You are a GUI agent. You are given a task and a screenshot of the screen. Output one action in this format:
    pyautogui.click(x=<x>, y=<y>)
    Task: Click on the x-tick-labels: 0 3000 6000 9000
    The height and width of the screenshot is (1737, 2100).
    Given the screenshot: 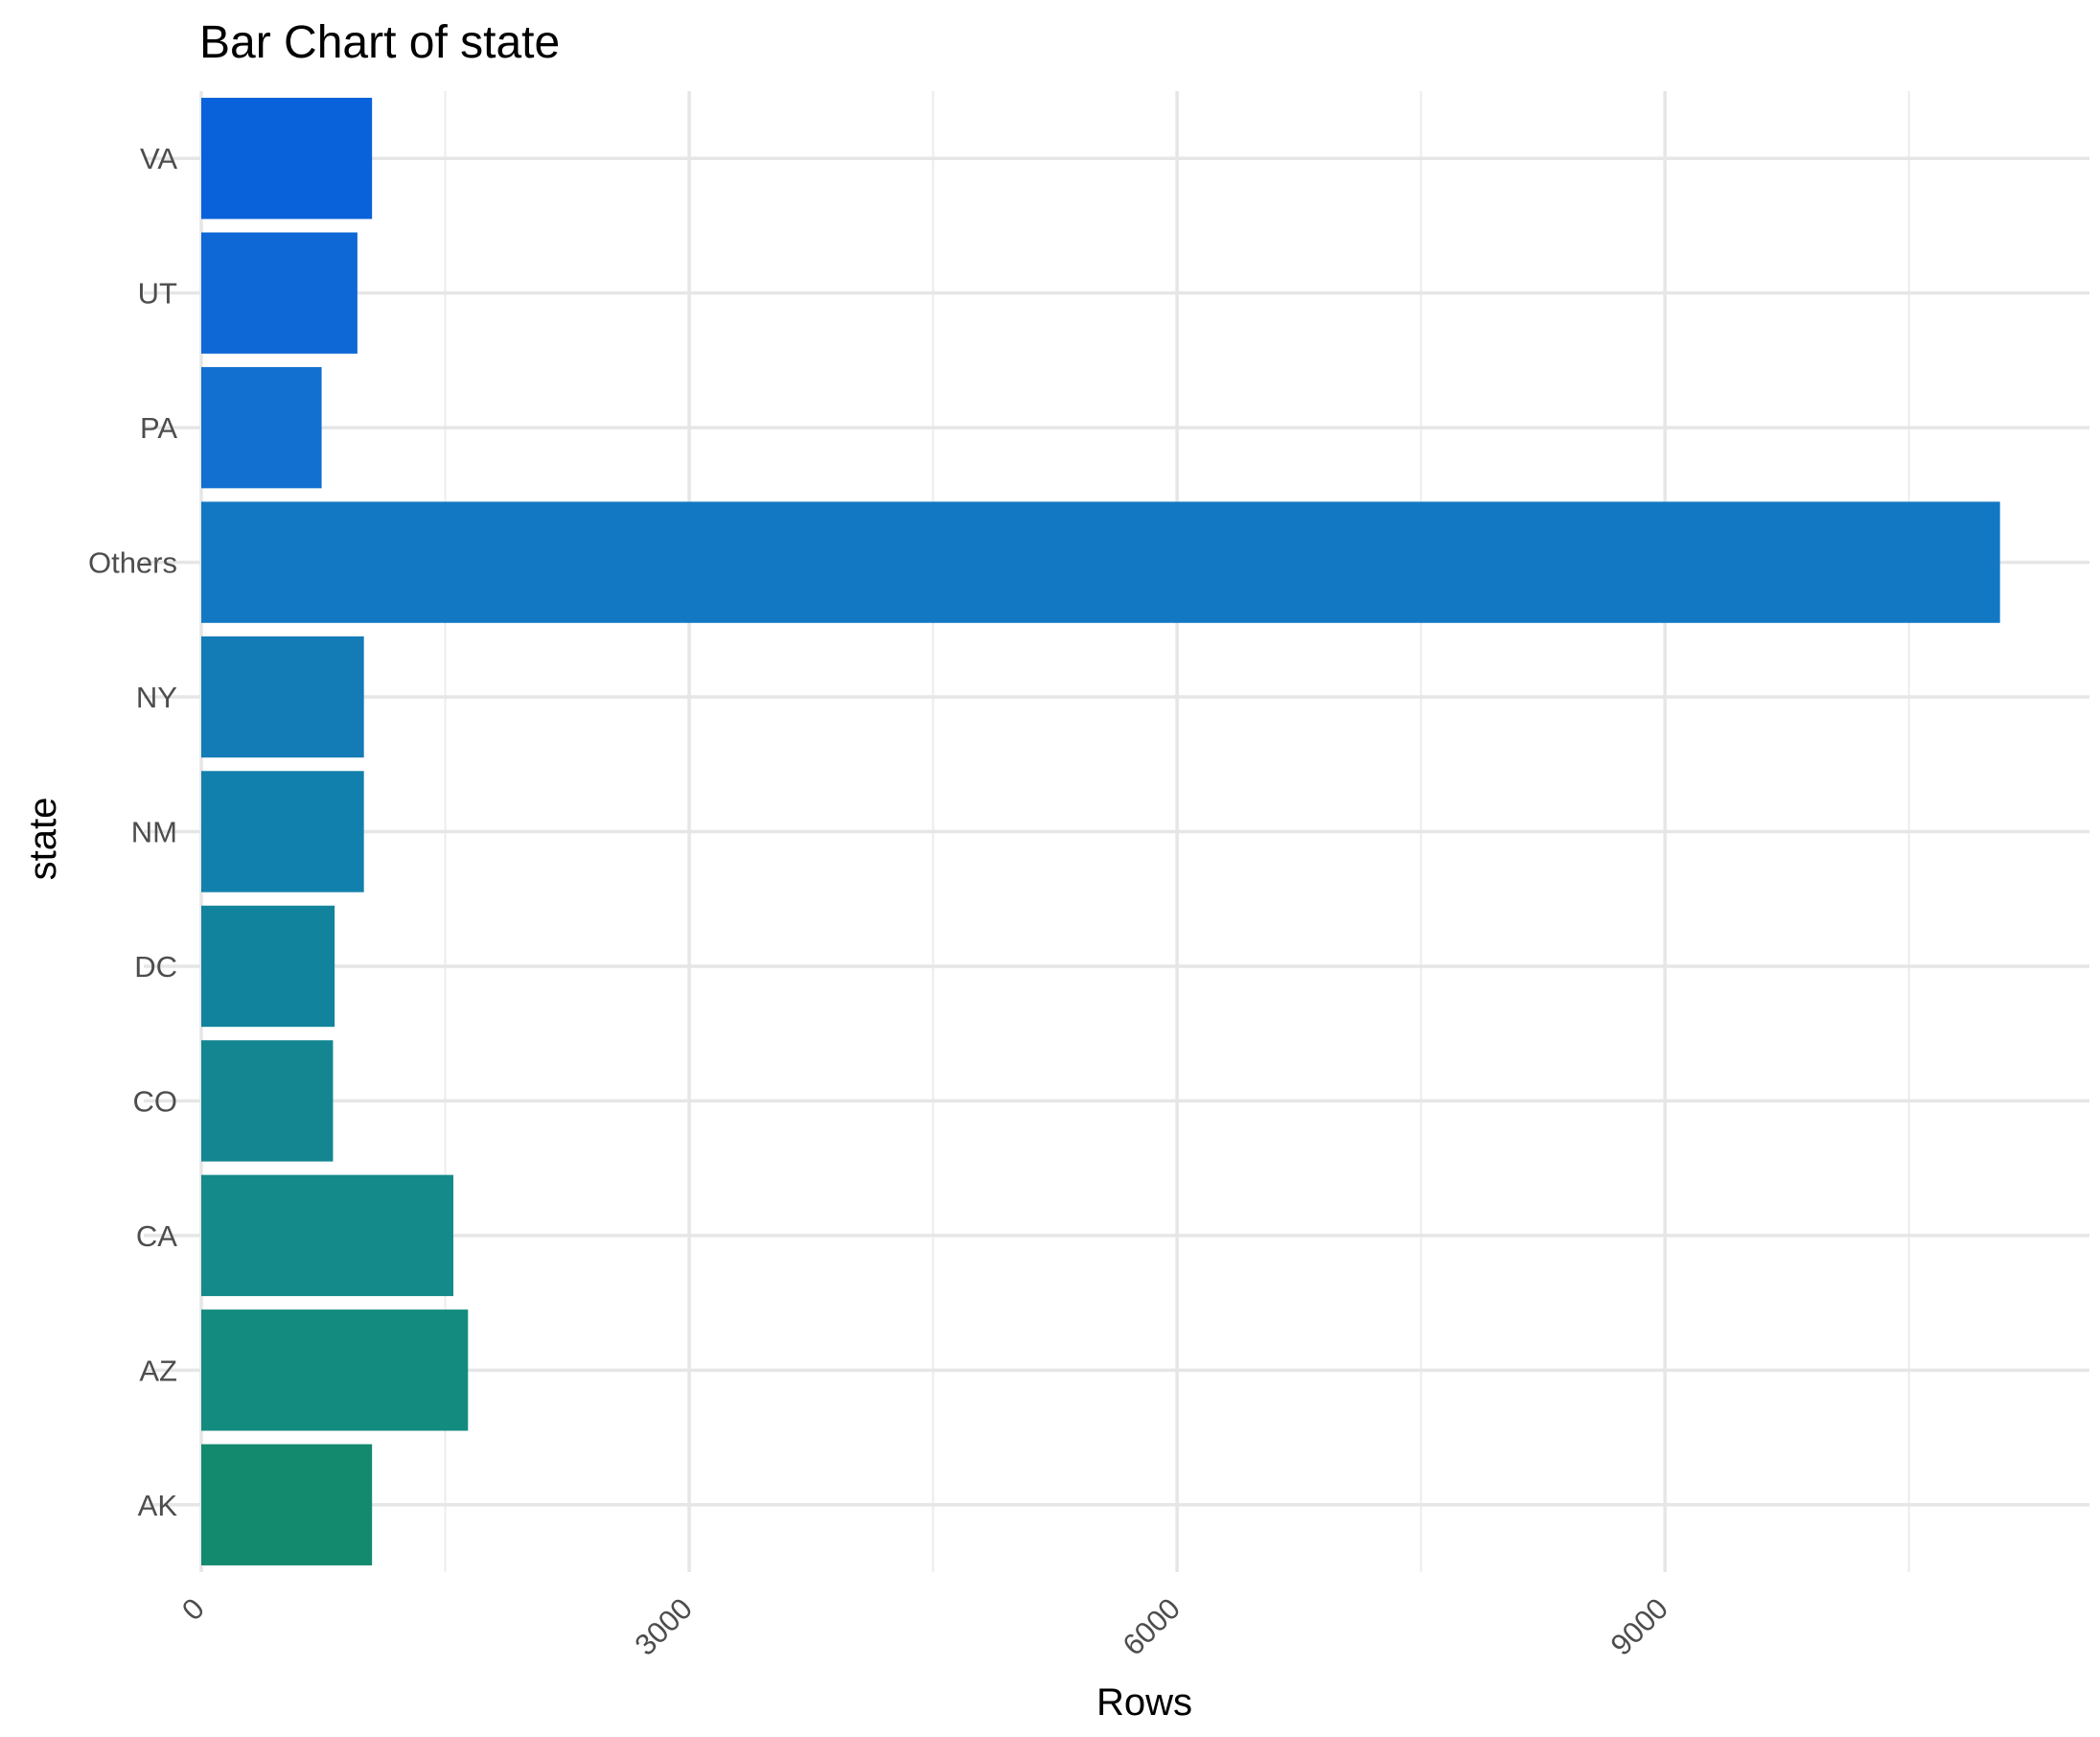 What is the action you would take?
    pyautogui.click(x=924, y=1626)
    